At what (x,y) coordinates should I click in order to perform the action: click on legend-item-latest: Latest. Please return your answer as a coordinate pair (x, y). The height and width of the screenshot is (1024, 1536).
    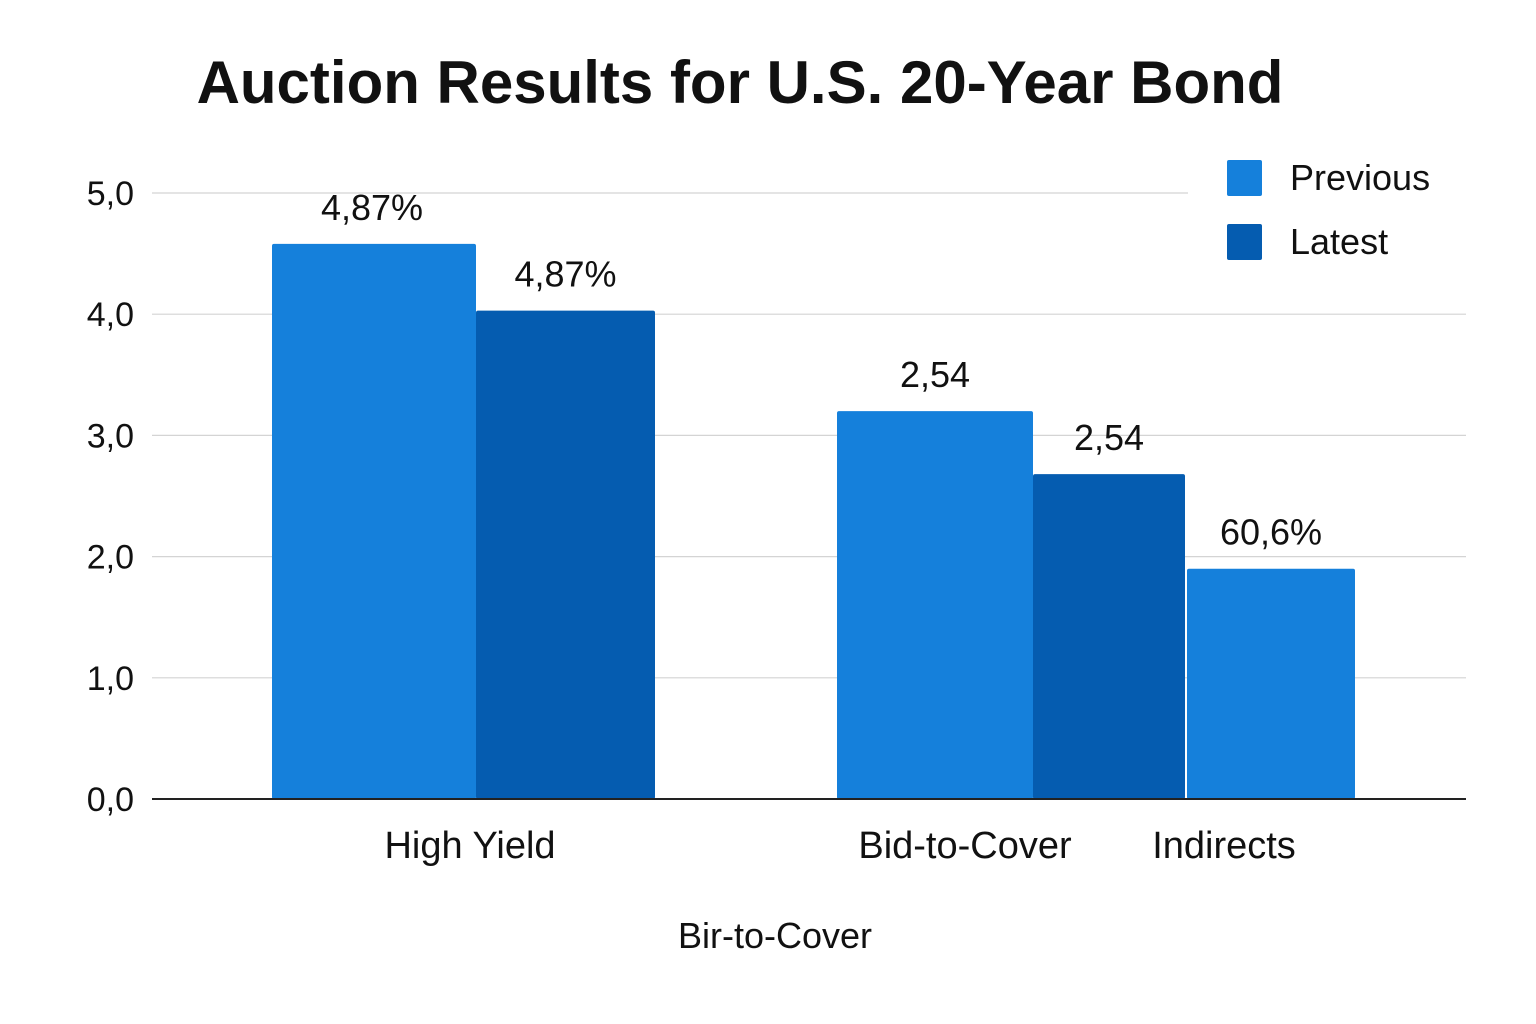
    Looking at the image, I should click on (1307, 241).